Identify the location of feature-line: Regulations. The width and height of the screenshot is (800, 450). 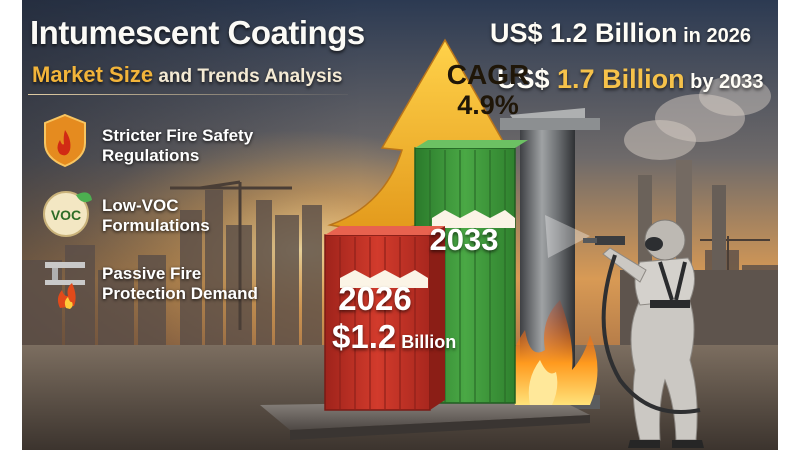
(151, 155).